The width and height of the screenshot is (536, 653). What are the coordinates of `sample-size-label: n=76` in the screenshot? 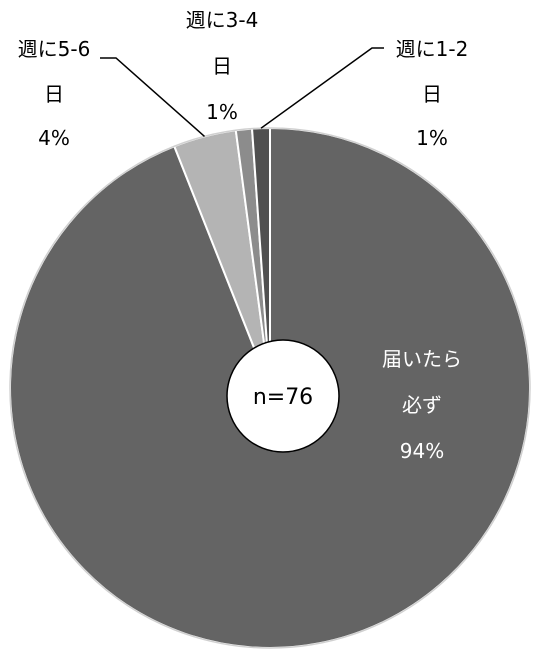 It's located at (283, 397).